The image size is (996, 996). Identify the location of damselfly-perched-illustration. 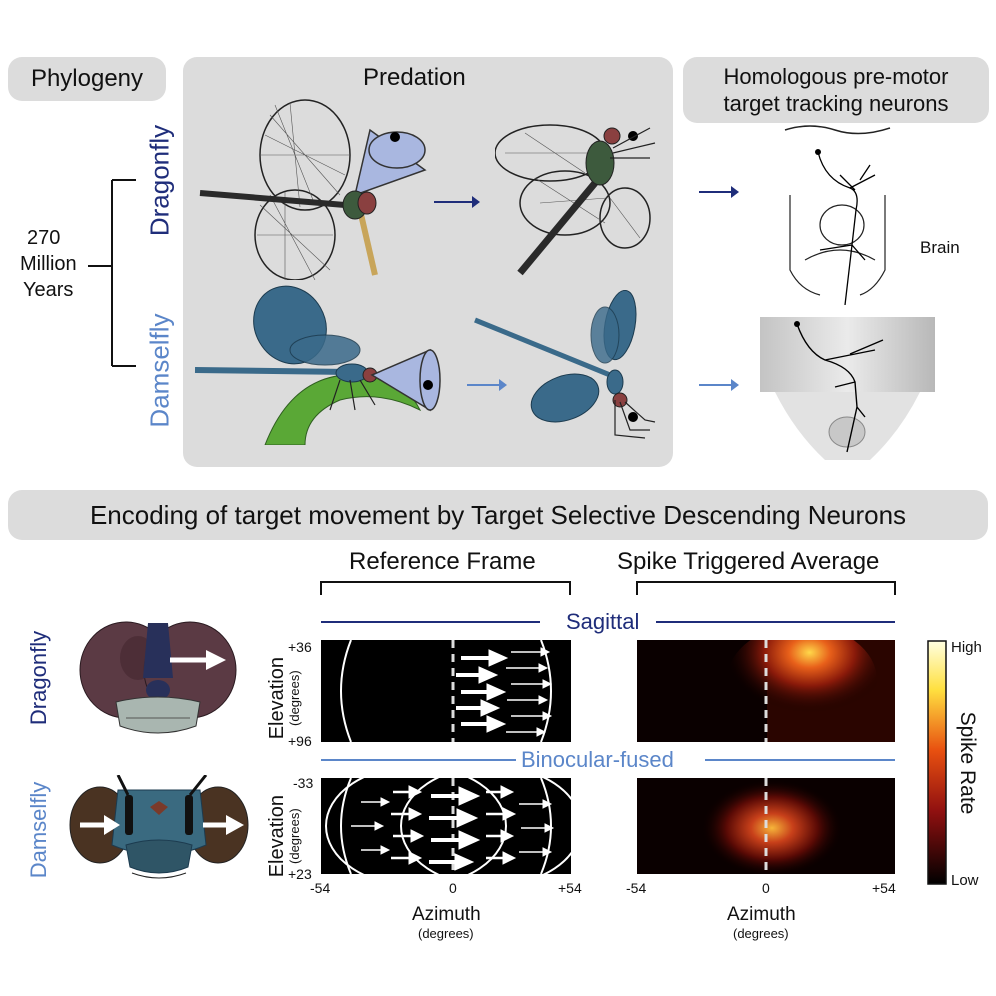
(317, 365).